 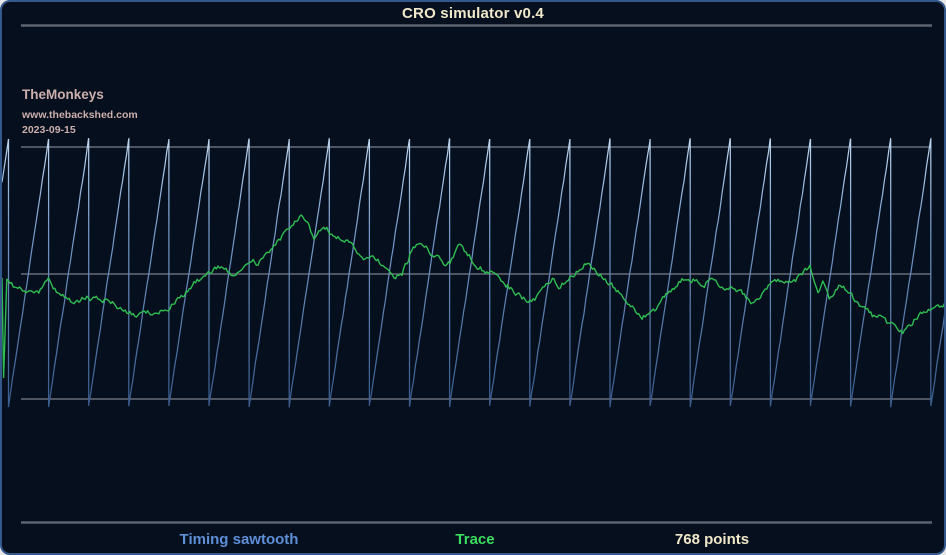 I want to click on legend-points-count: 768 points, so click(x=712, y=539).